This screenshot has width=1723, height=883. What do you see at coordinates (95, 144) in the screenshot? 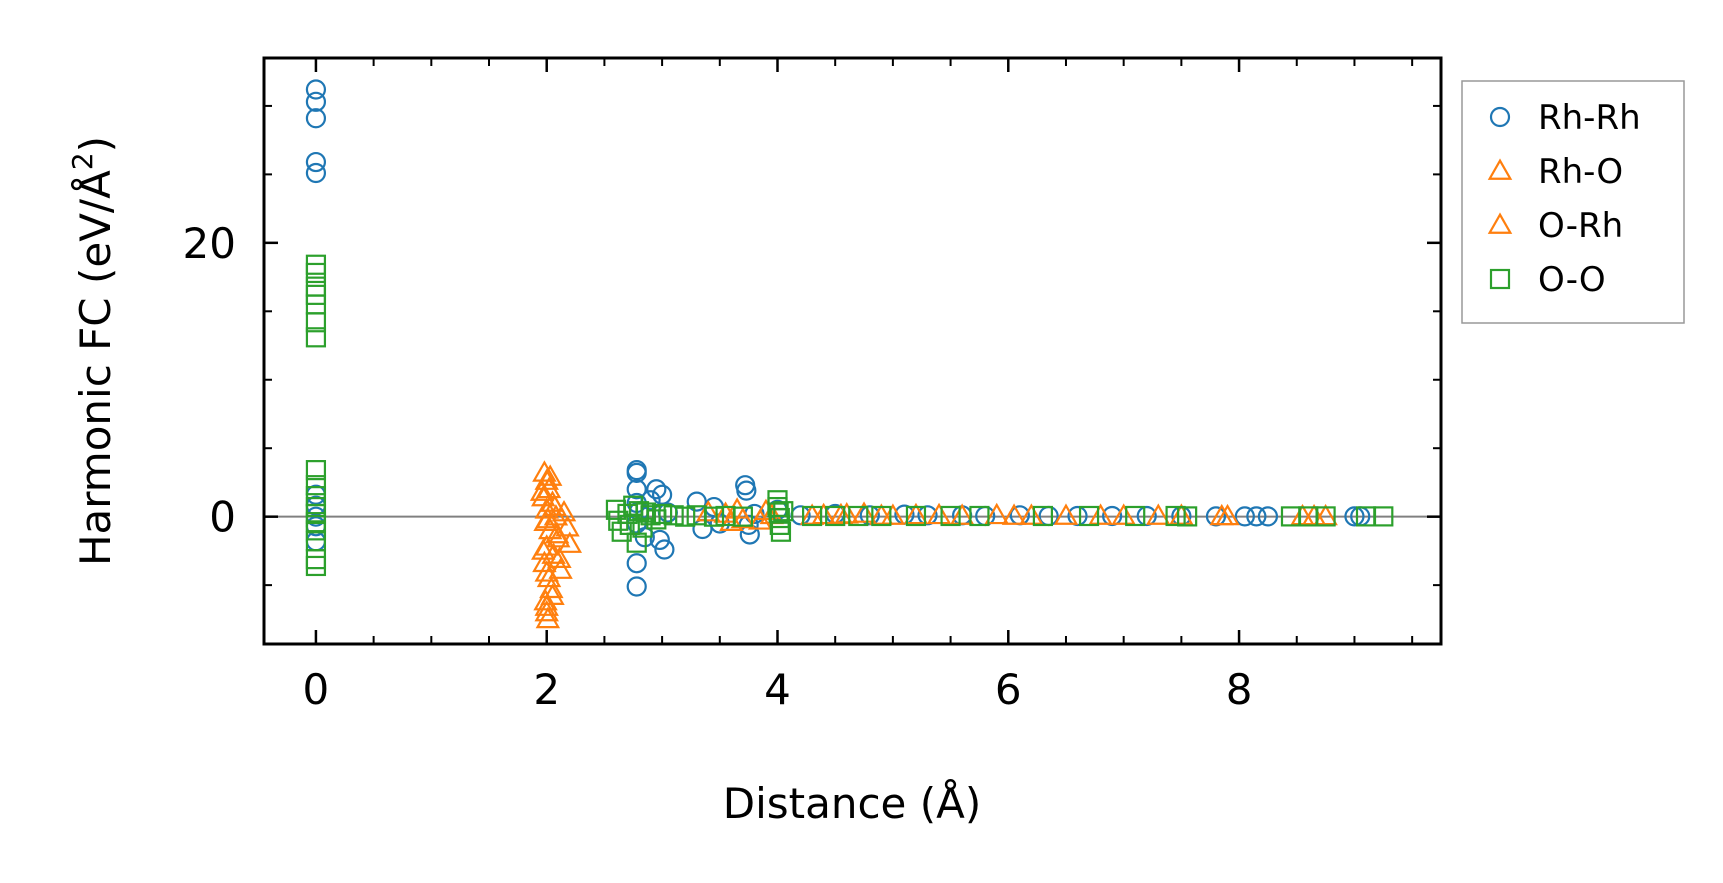
I see `y-axis-title-close: )` at bounding box center [95, 144].